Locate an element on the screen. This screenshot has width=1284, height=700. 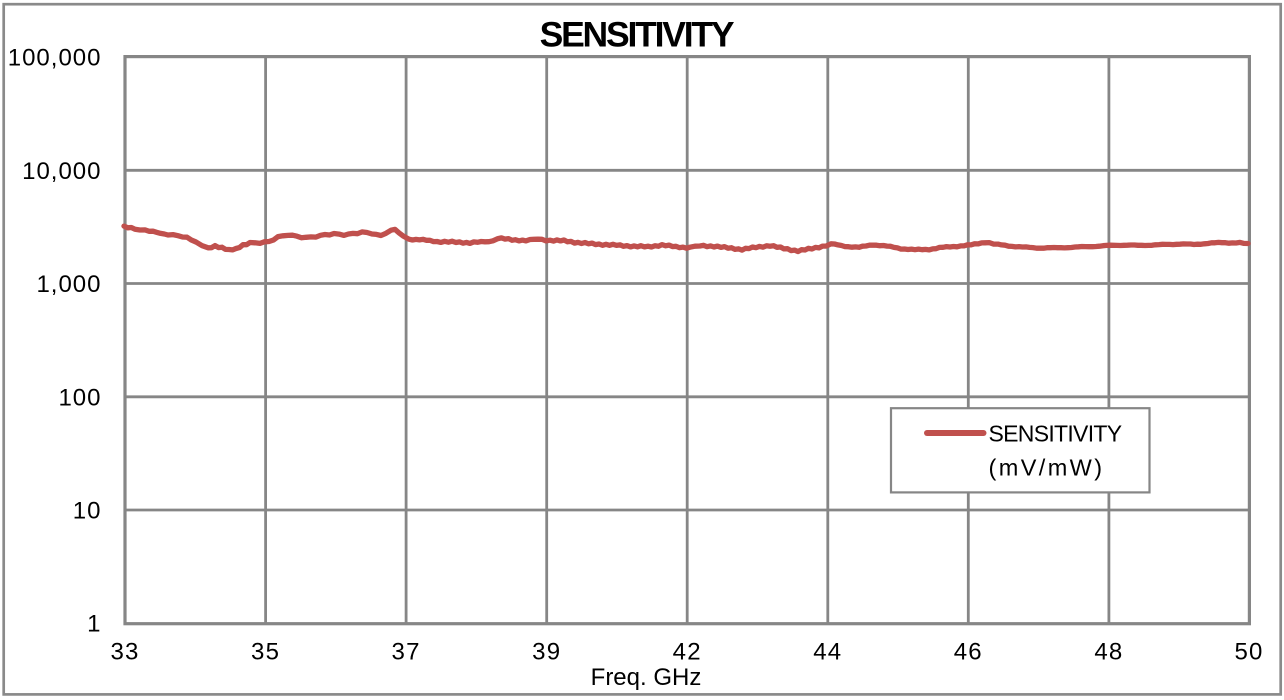
svg-text: (mV/mW) is located at coordinates (1047, 468).